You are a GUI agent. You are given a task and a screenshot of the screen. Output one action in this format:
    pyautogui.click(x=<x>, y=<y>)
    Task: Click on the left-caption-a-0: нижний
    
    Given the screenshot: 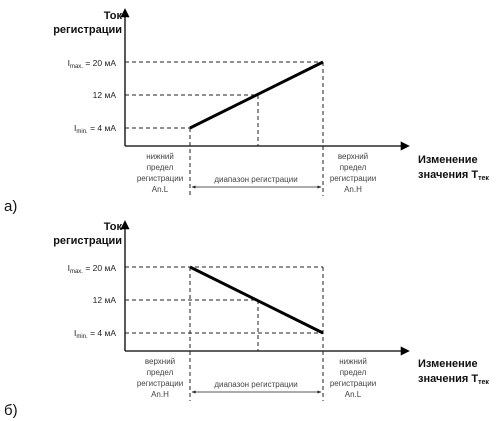 What is the action you would take?
    pyautogui.click(x=160, y=156)
    